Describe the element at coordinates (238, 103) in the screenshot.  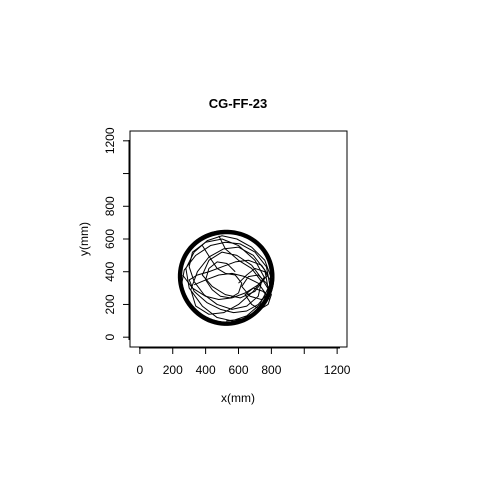
I see `chart-title: CG-FF-23` at that location.